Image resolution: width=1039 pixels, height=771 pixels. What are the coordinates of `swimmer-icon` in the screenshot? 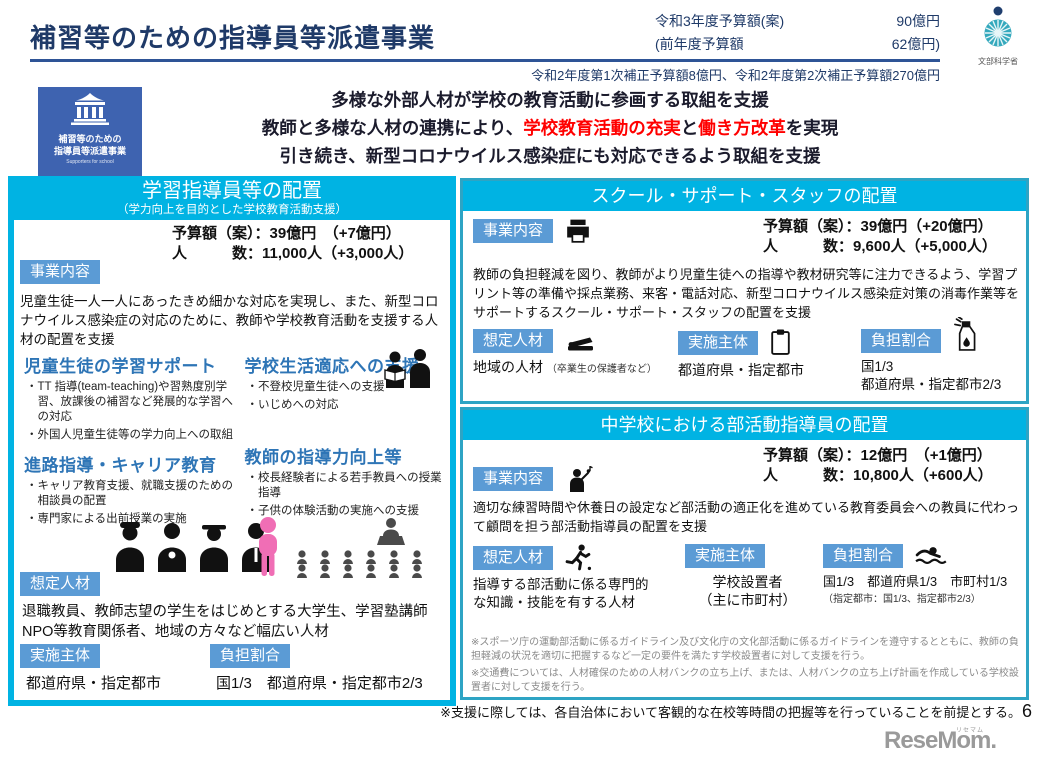 It's located at (931, 556).